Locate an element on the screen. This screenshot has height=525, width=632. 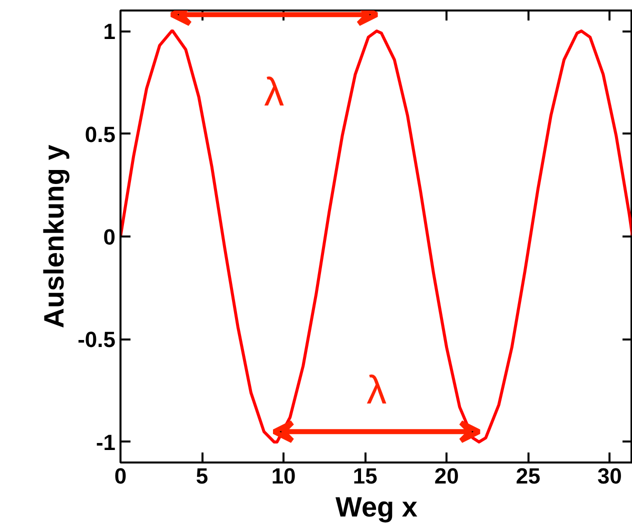
y-tick-label: -0.5 is located at coordinates (97, 339).